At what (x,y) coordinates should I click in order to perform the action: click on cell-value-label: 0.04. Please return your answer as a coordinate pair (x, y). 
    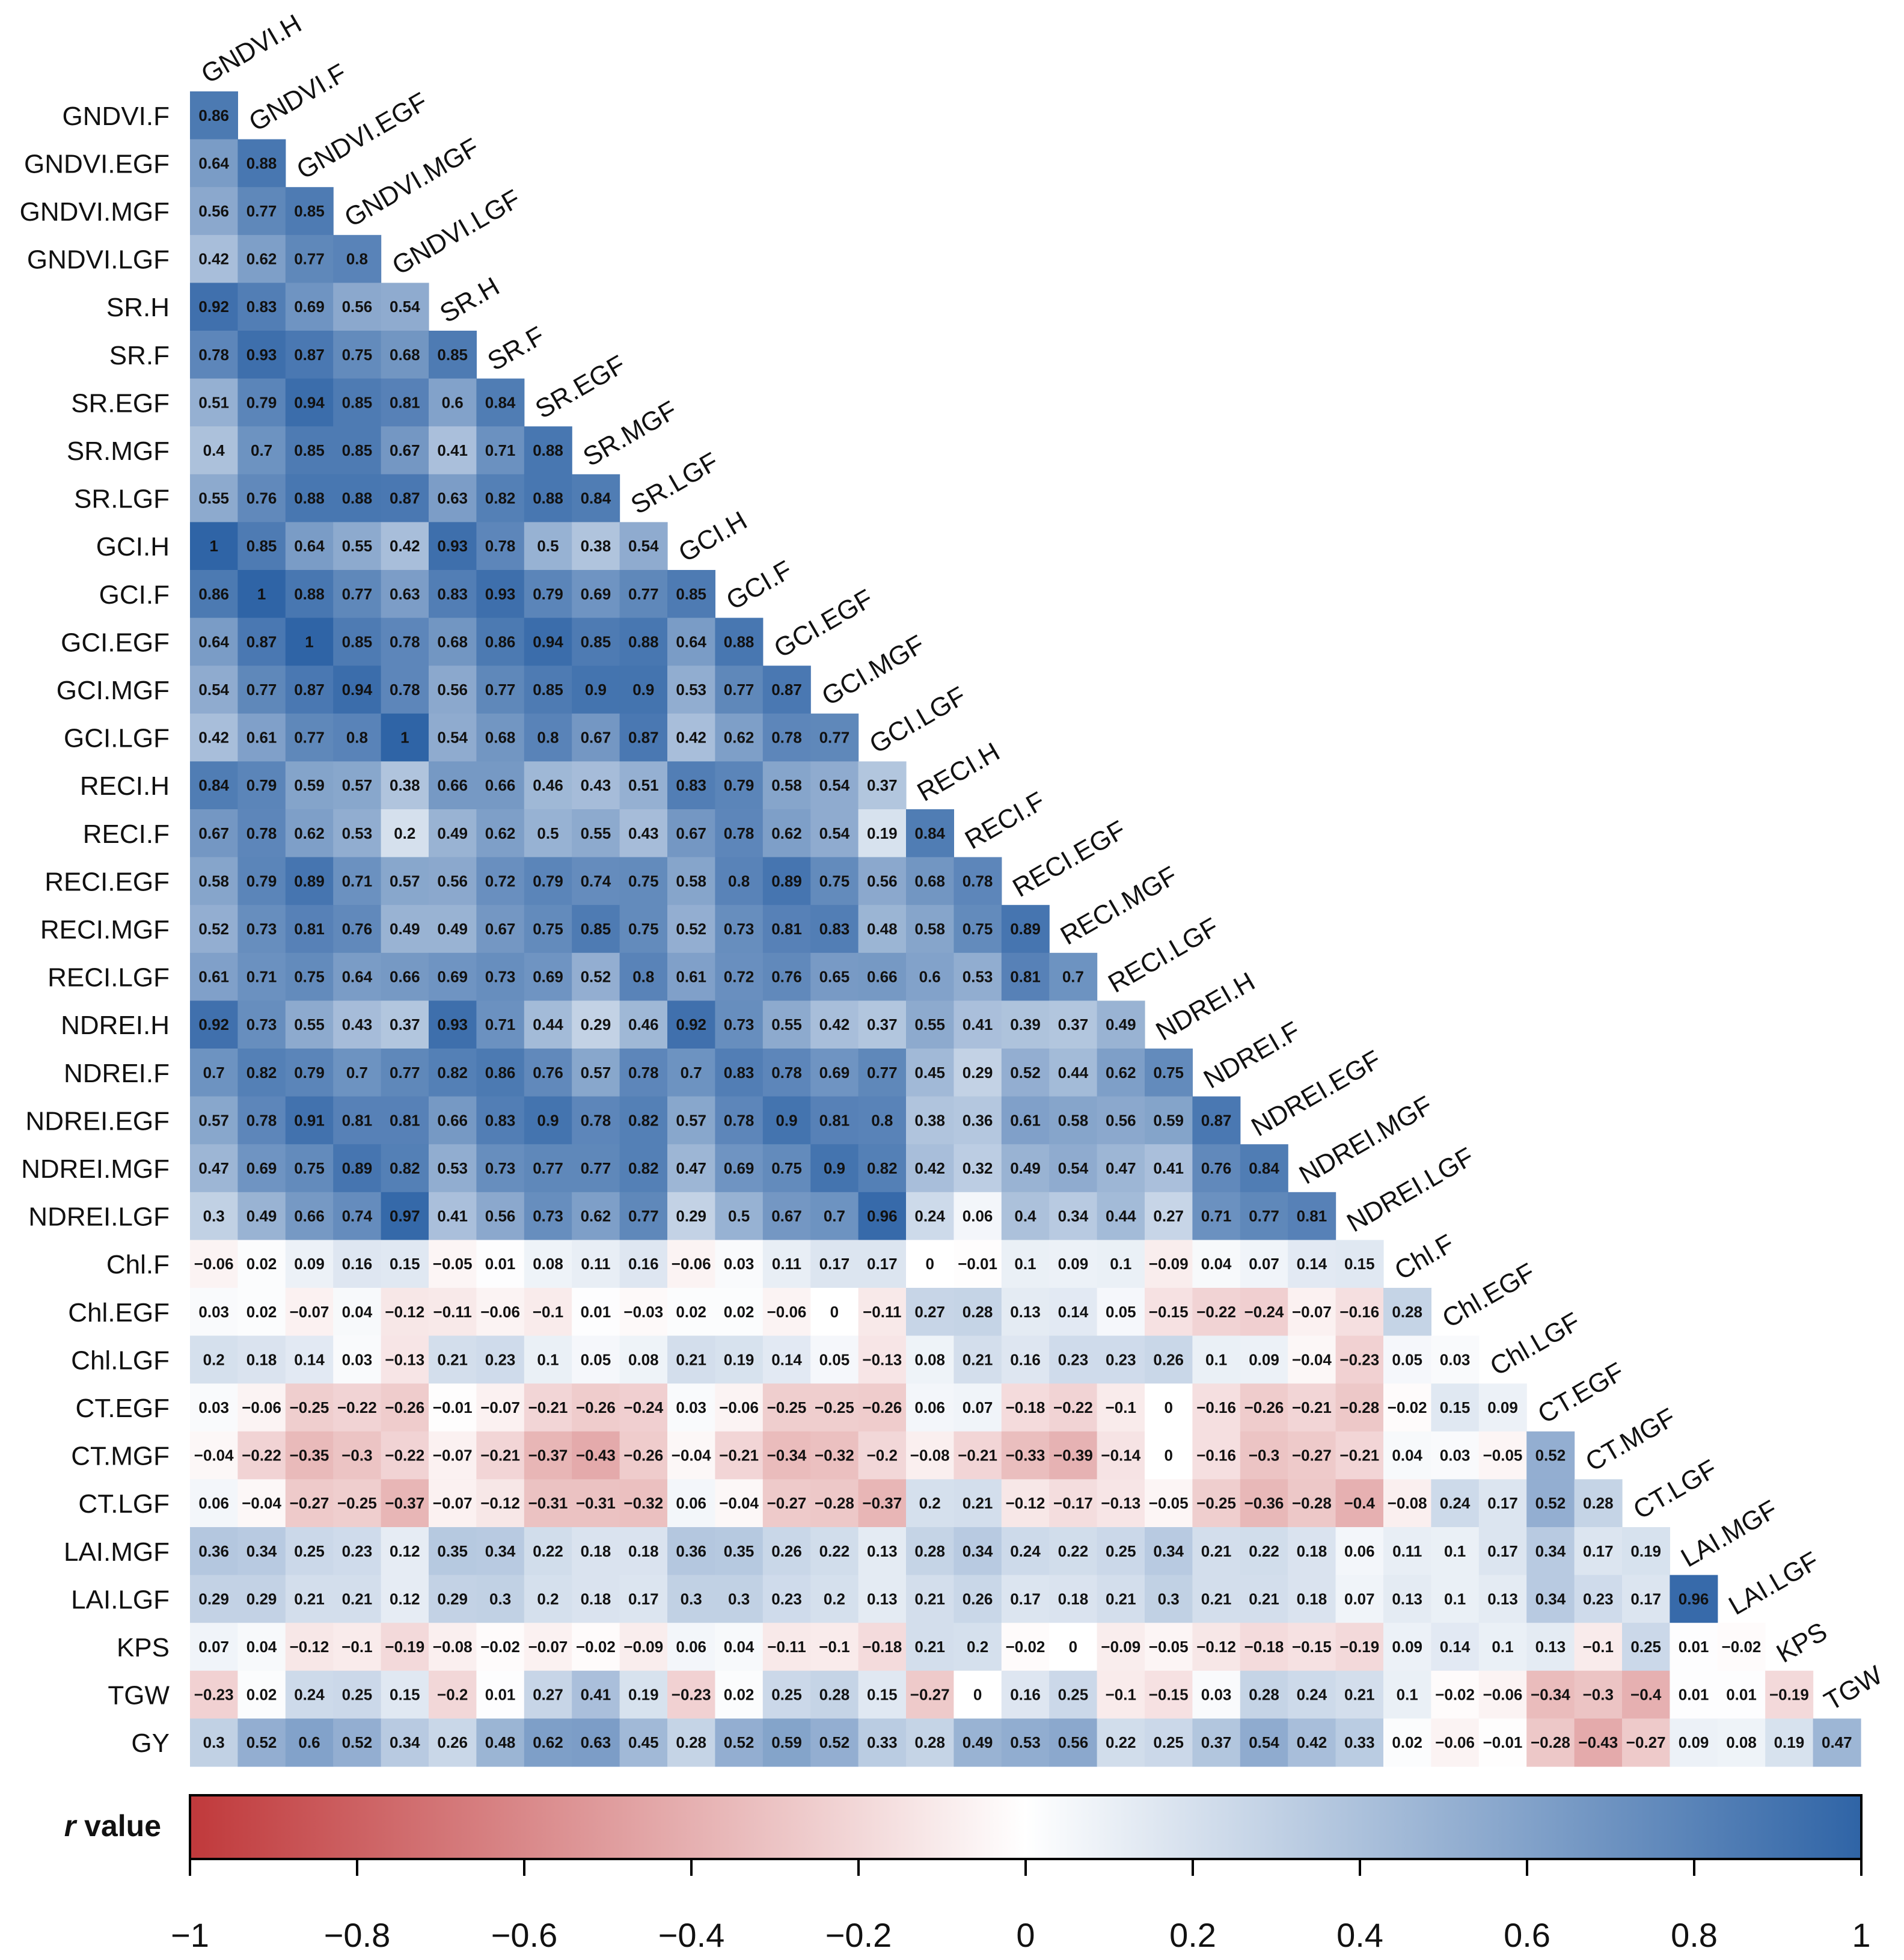
    Looking at the image, I should click on (1216, 1264).